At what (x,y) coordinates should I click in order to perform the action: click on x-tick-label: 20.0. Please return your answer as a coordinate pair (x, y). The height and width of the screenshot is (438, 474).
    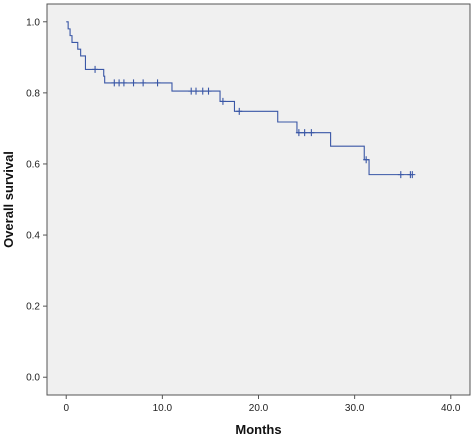
    Looking at the image, I should click on (259, 408).